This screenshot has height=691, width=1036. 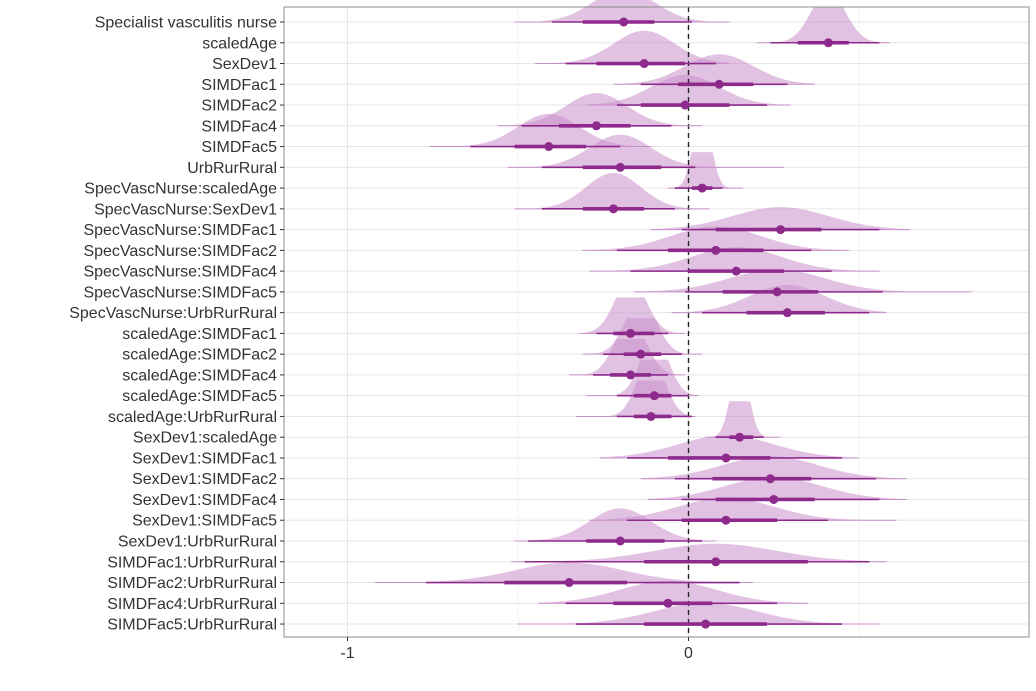 What do you see at coordinates (729, 446) in the screenshot?
I see `density-SexDev1:SIMDFac1` at bounding box center [729, 446].